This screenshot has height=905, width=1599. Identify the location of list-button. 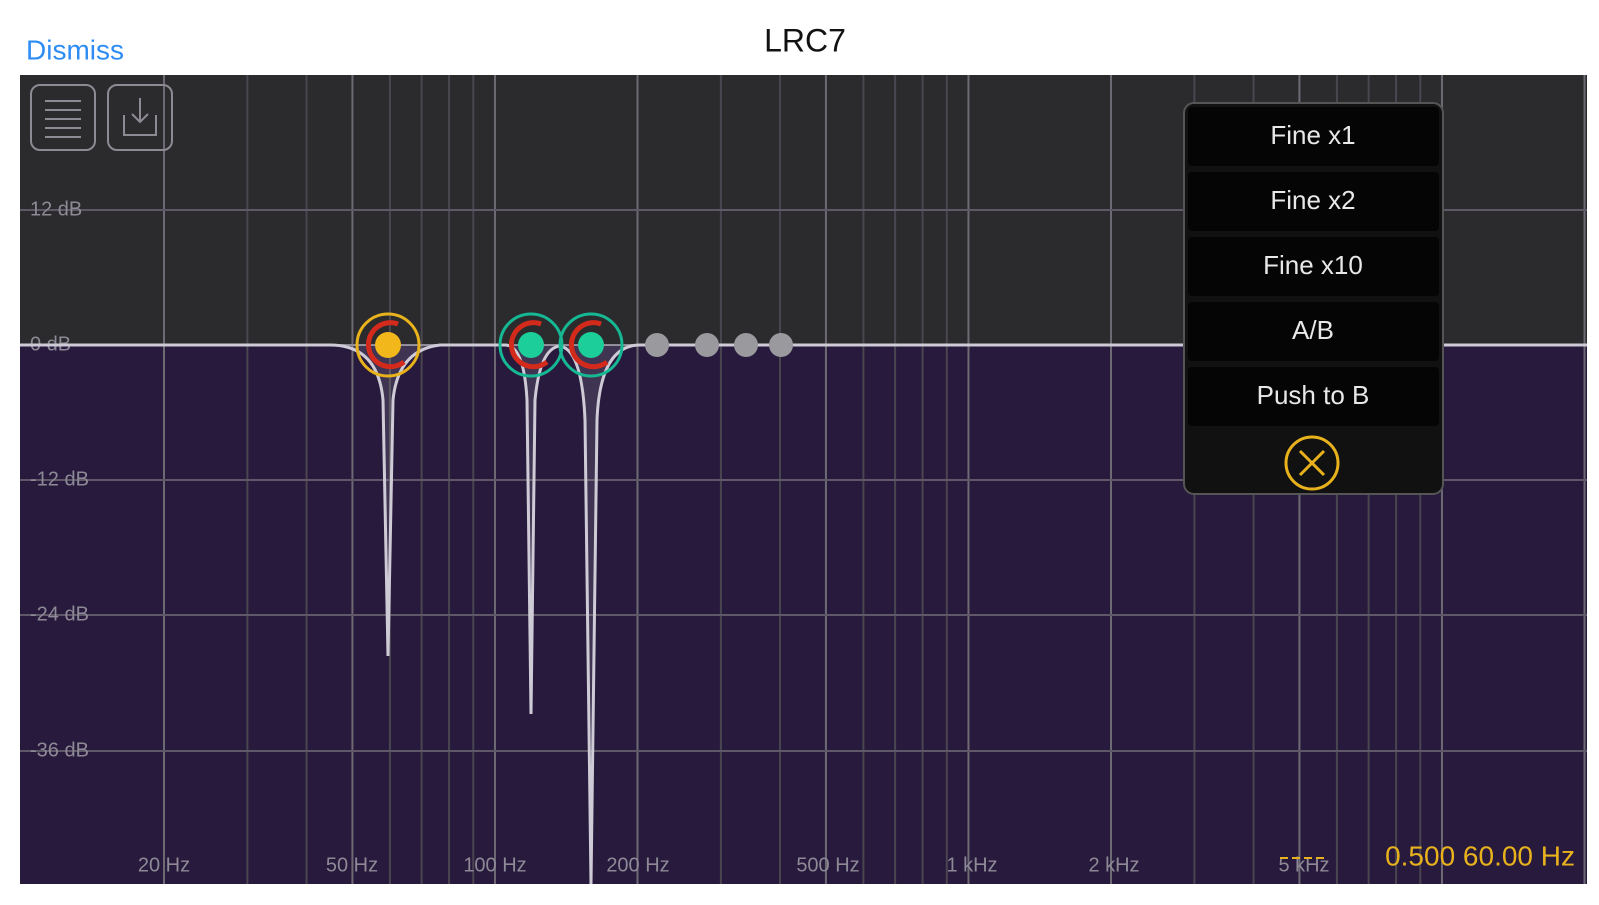
(63, 117).